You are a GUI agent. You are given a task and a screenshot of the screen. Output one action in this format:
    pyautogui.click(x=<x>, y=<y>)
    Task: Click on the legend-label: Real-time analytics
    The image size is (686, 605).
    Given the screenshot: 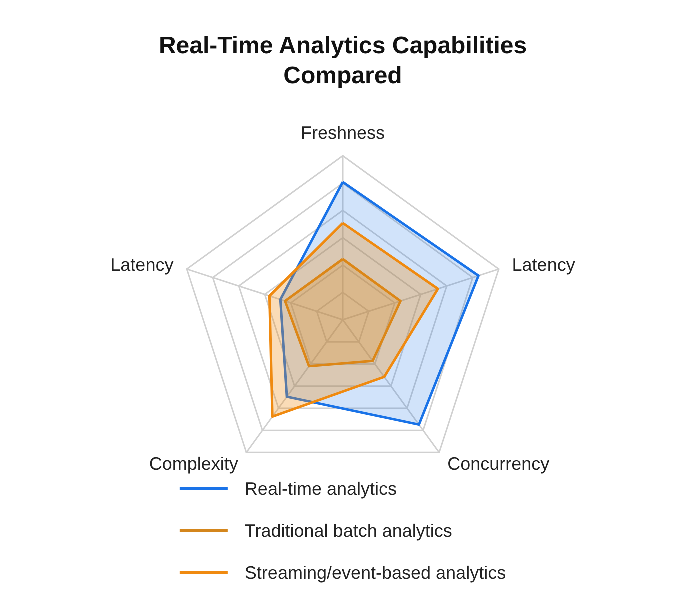 What is the action you would take?
    pyautogui.click(x=320, y=489)
    